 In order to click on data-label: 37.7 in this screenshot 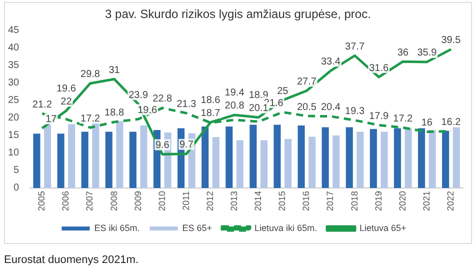, I will do `click(355, 46)`.